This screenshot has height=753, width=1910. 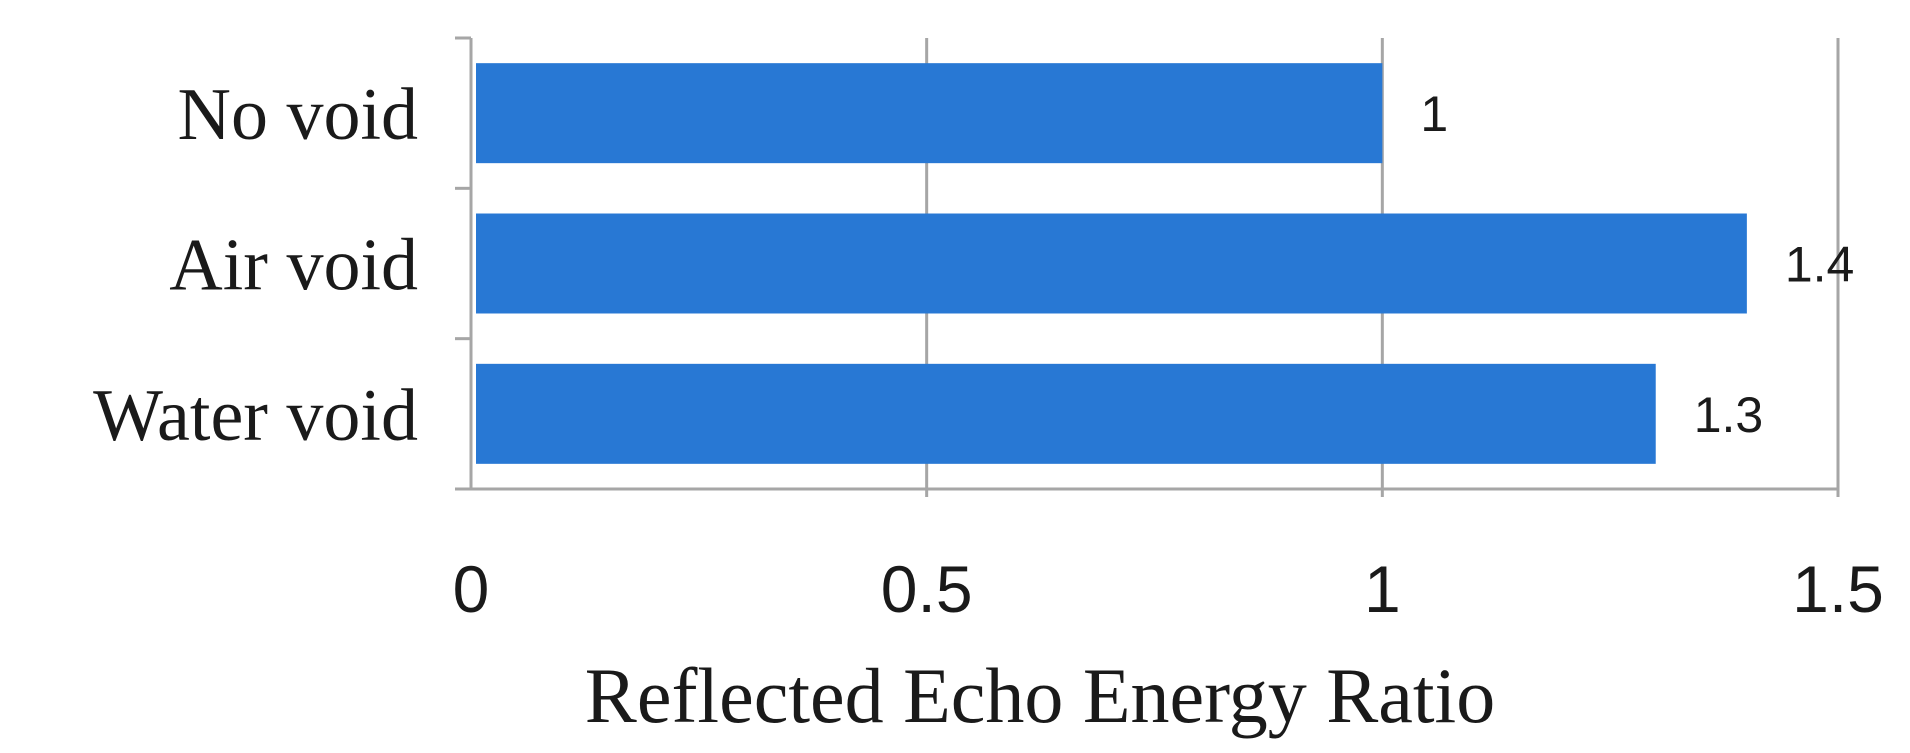 I want to click on x-tick-label: 0, so click(x=471, y=589).